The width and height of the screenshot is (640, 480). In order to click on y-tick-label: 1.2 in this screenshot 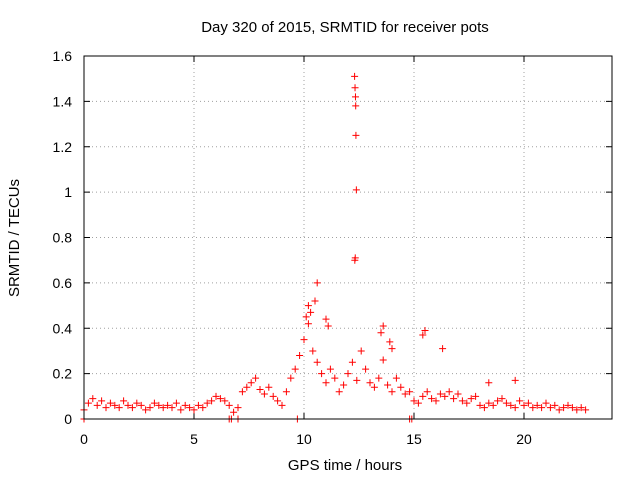, I will do `click(63, 147)`.